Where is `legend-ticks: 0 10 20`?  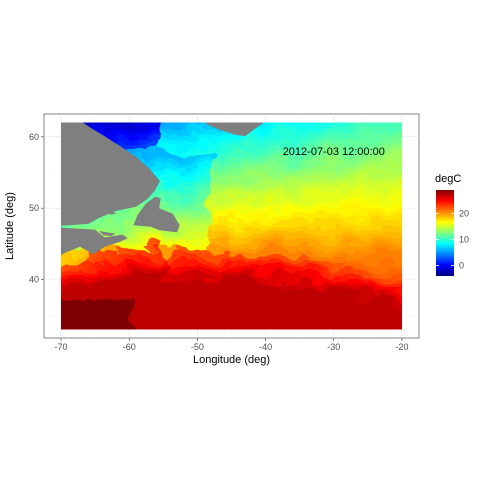
legend-ticks: 0 10 20 is located at coordinates (452, 239).